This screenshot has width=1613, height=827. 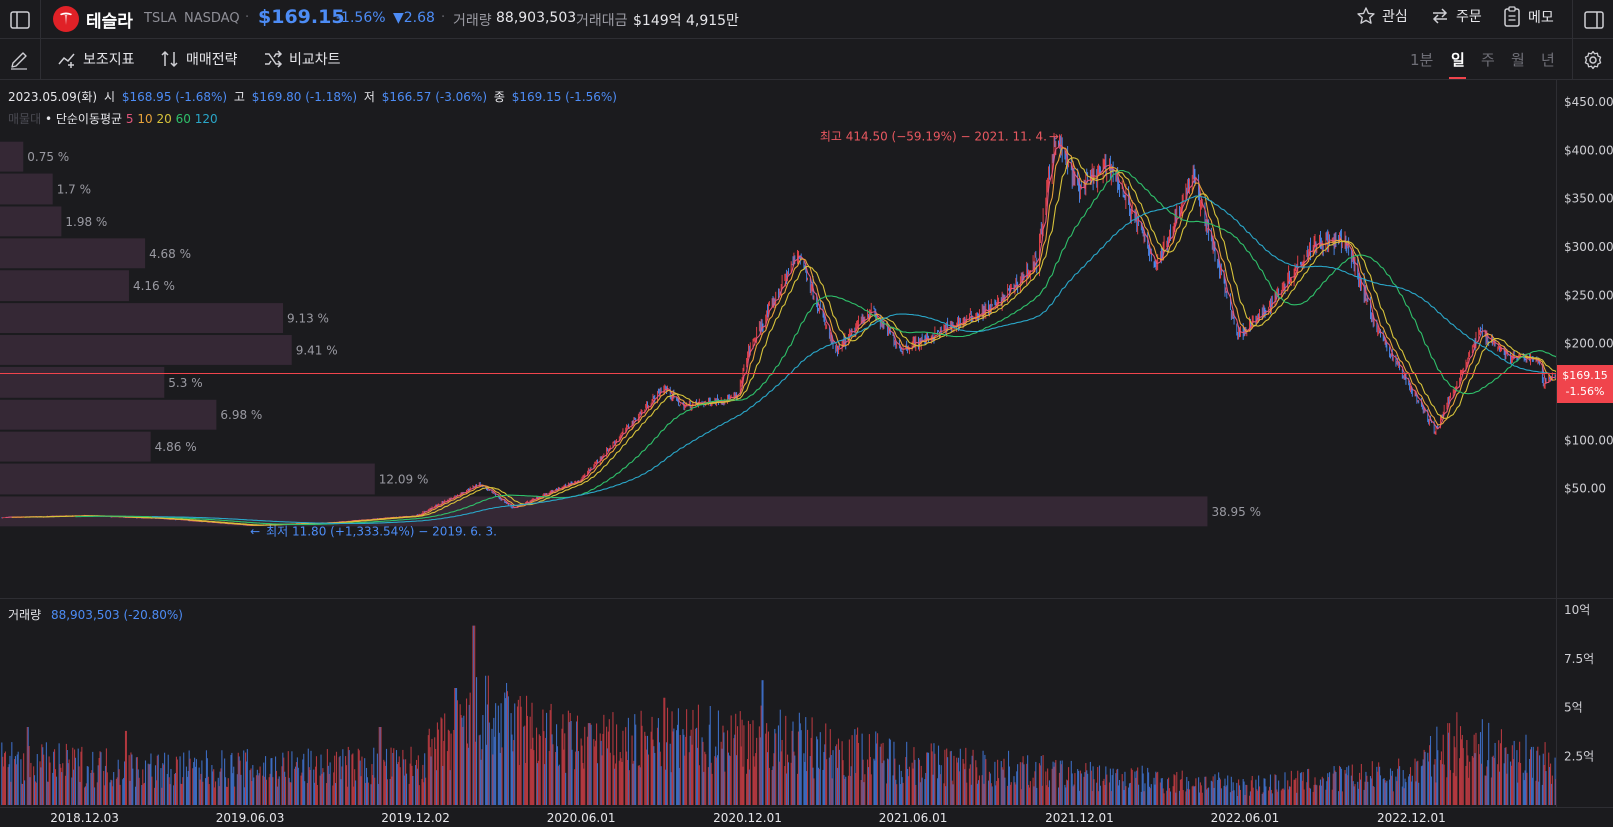 What do you see at coordinates (1457, 78) in the screenshot?
I see `active-period-underline` at bounding box center [1457, 78].